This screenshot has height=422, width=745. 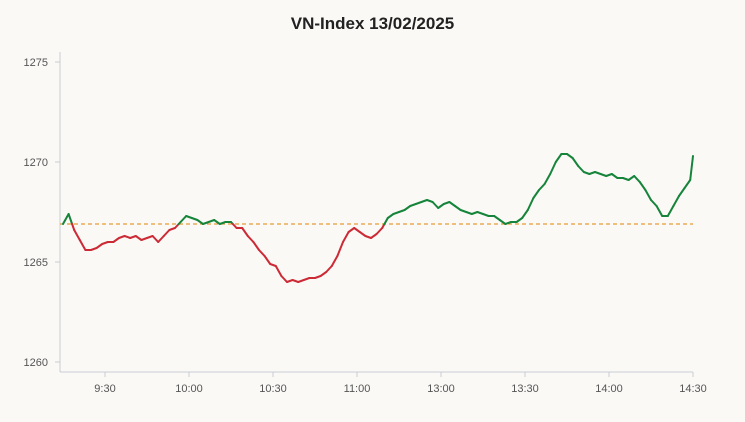 What do you see at coordinates (609, 389) in the screenshot?
I see `x-tick-label: 14:00` at bounding box center [609, 389].